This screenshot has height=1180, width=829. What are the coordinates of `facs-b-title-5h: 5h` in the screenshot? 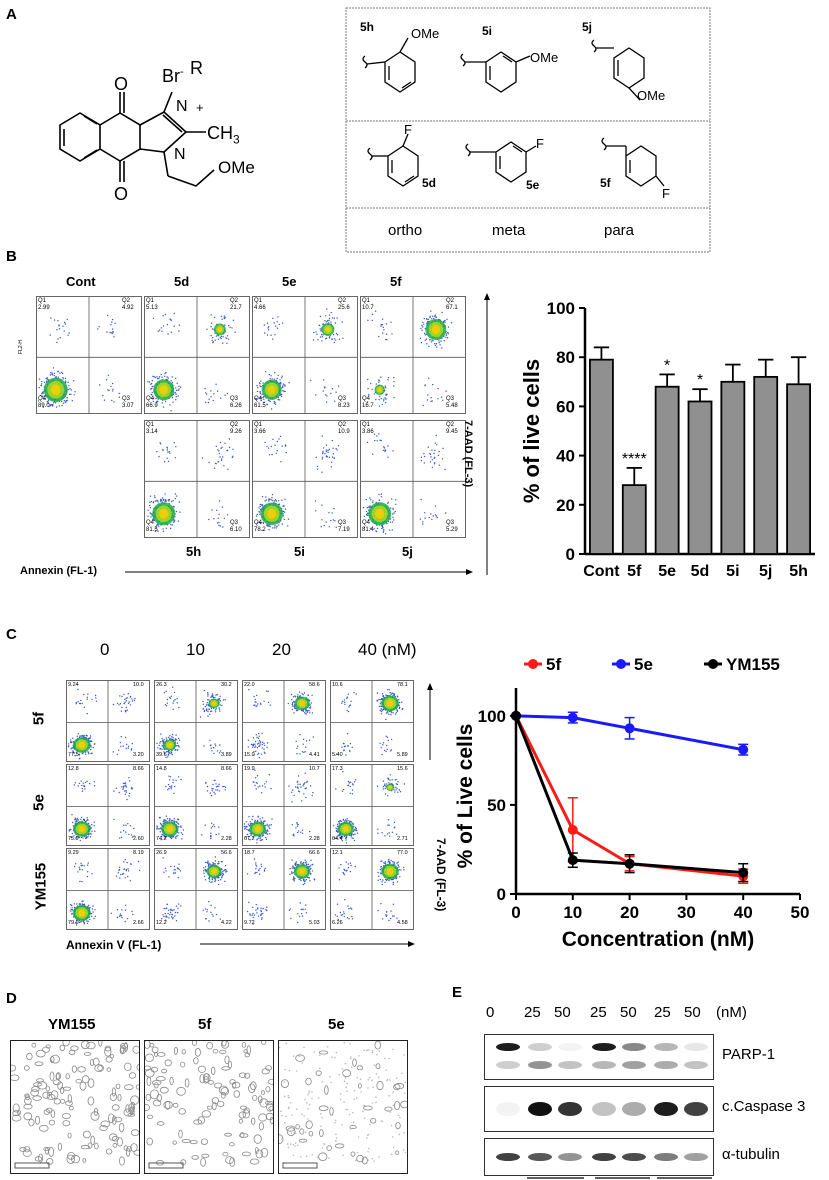 It's located at (194, 551).